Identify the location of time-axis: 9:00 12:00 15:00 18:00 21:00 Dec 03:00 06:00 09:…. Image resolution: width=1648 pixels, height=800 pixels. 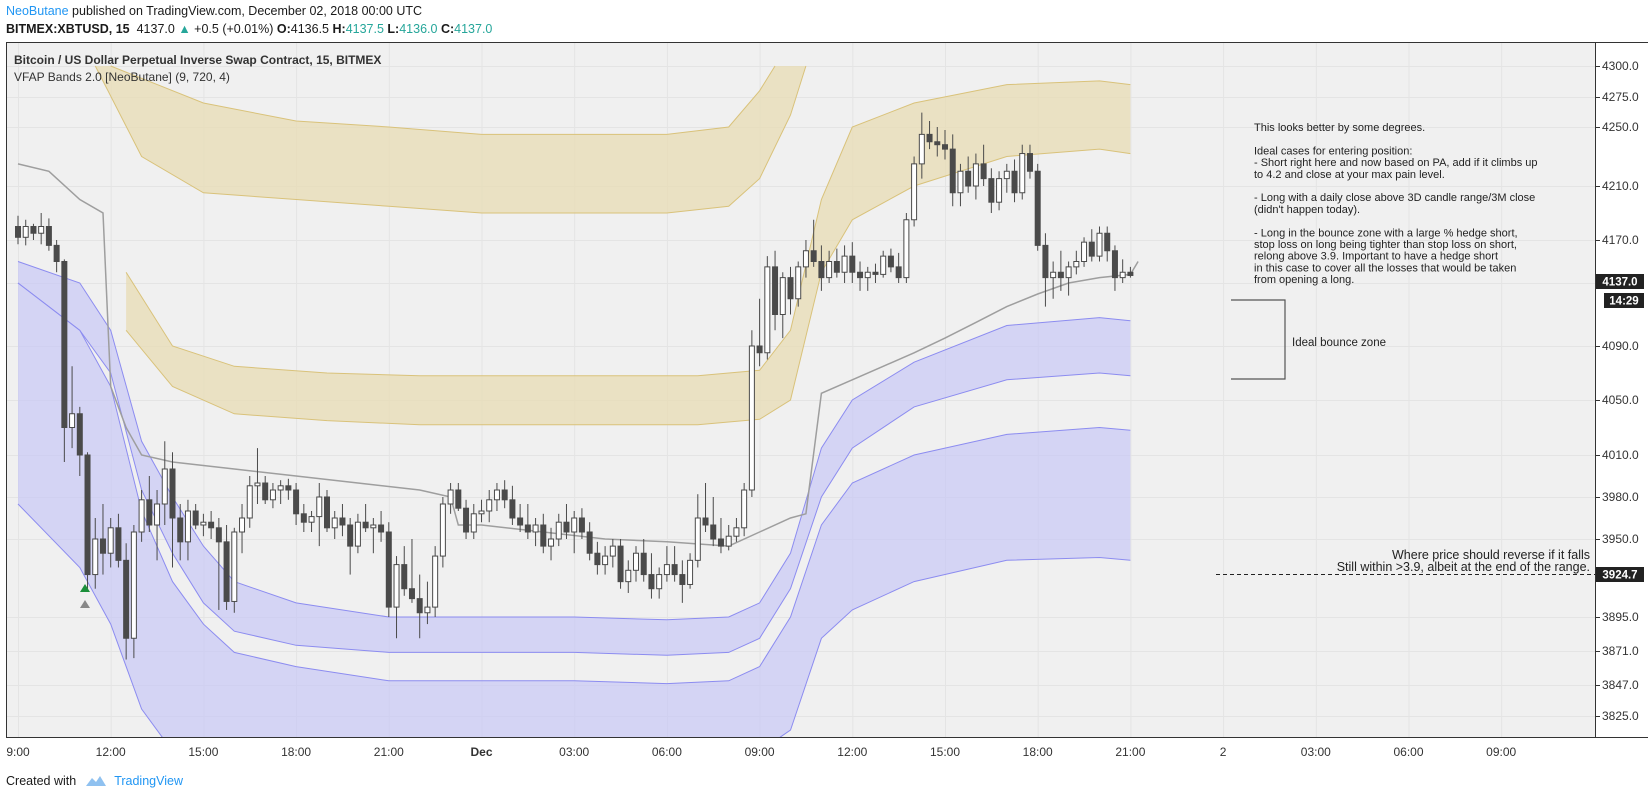
(761, 752).